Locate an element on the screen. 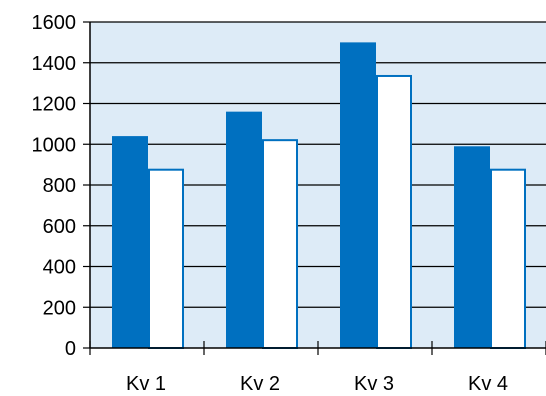 This screenshot has width=546, height=396. y-tick-label: 1200 is located at coordinates (54, 105).